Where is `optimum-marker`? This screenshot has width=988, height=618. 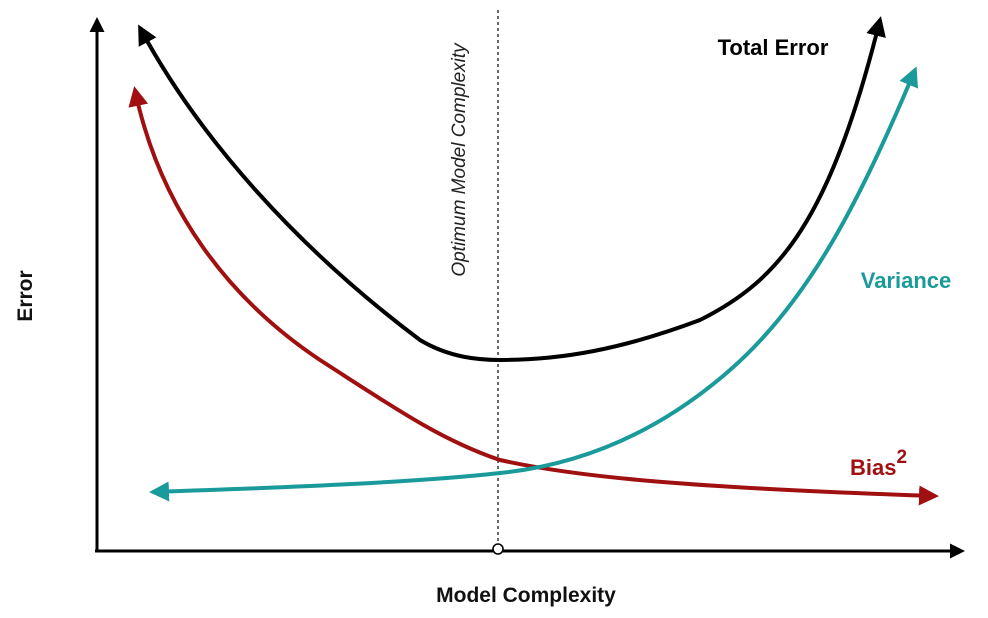
optimum-marker is located at coordinates (498, 549).